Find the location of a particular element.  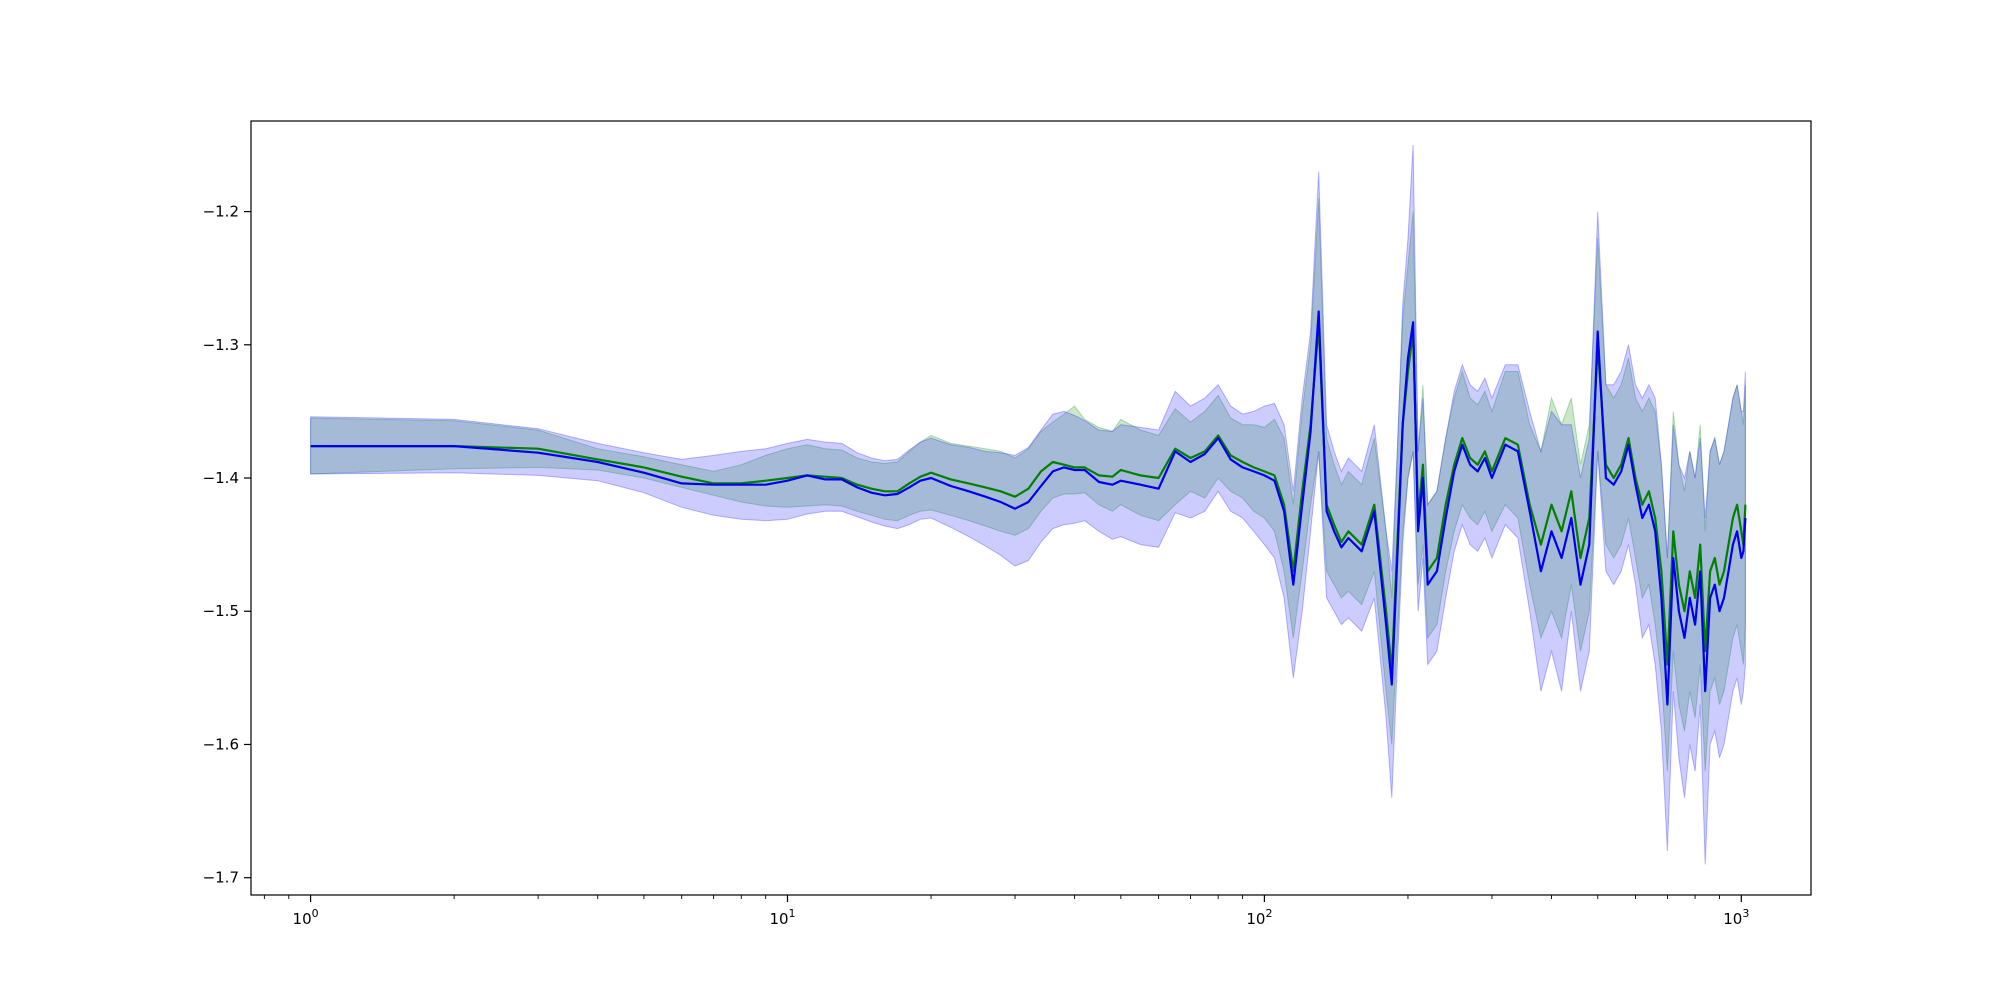

x-tick-label: 10¹ is located at coordinates (782, 917).